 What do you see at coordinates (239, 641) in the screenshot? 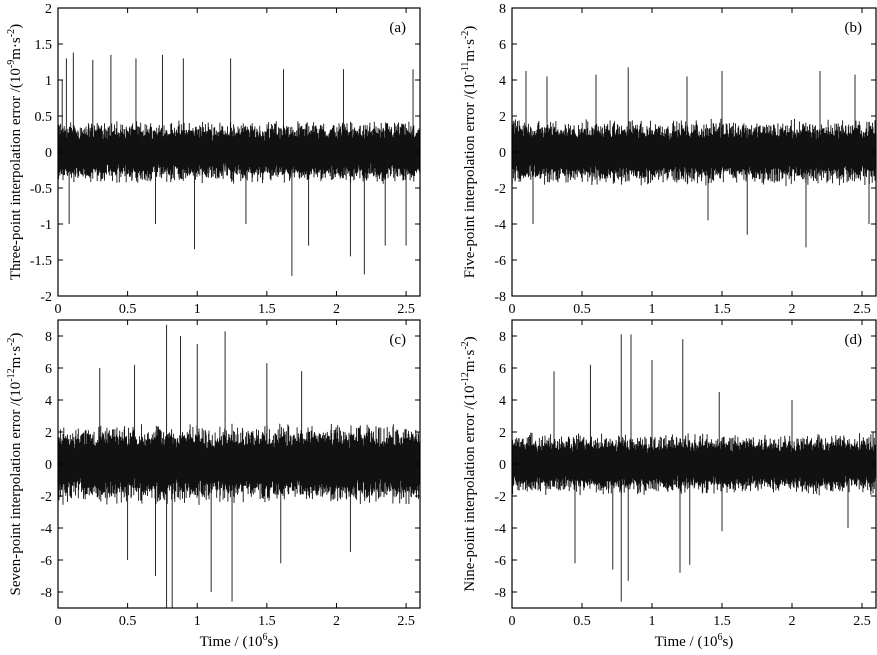
I see `x-axis-title-left: Time / (106s)` at bounding box center [239, 641].